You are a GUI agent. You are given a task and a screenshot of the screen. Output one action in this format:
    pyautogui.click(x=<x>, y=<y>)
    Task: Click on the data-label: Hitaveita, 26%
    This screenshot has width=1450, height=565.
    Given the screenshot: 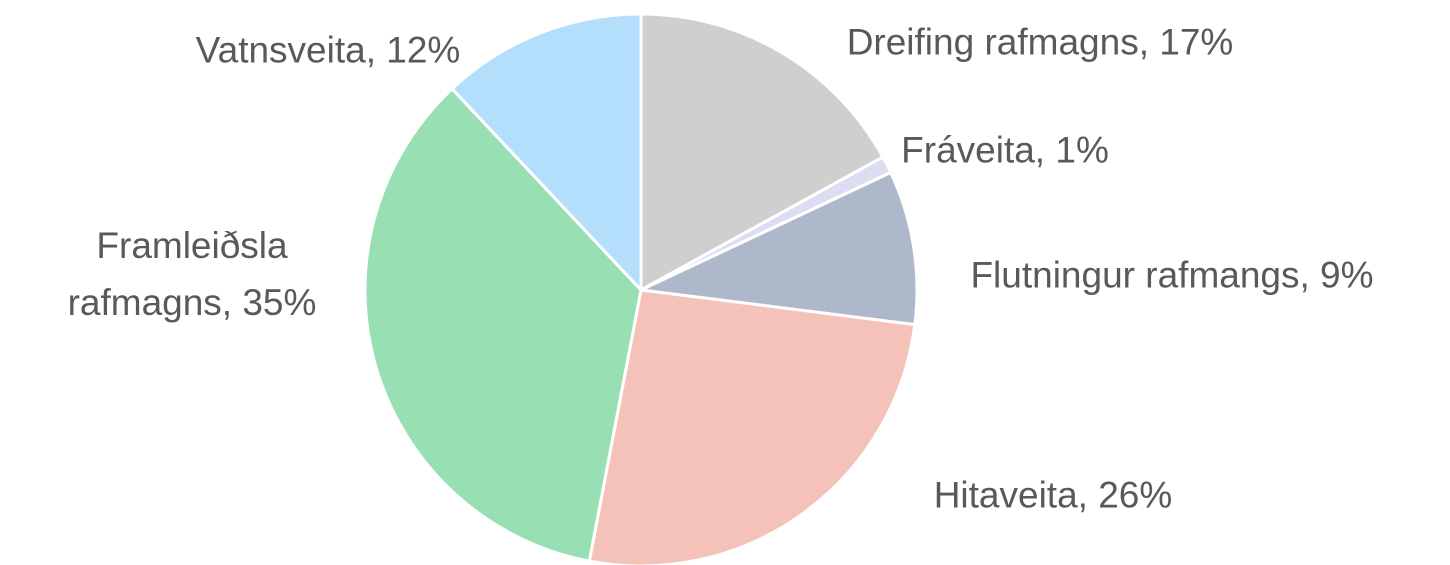 What is the action you would take?
    pyautogui.click(x=1053, y=495)
    